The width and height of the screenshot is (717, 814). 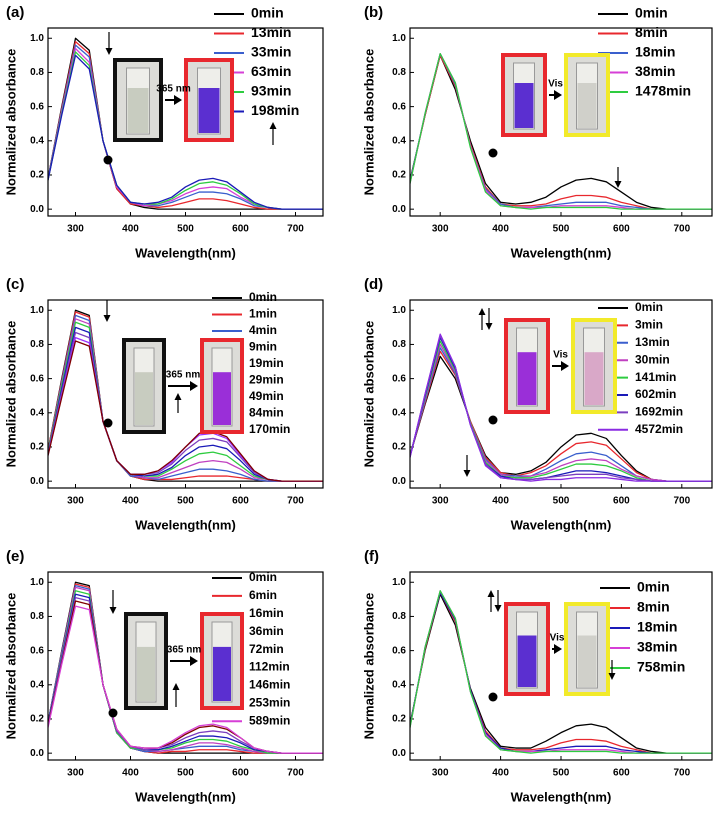 I want to click on legend-label: 112min, so click(x=269, y=667).